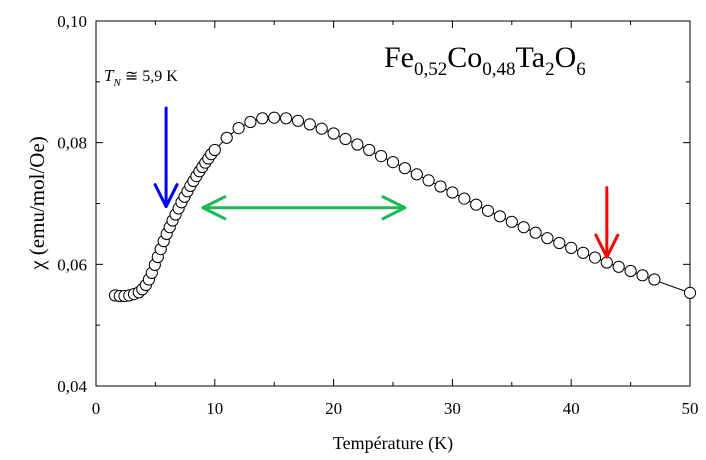 This screenshot has height=460, width=706. Describe the element at coordinates (72, 386) in the screenshot. I see `y-tick-label: 0,04` at that location.